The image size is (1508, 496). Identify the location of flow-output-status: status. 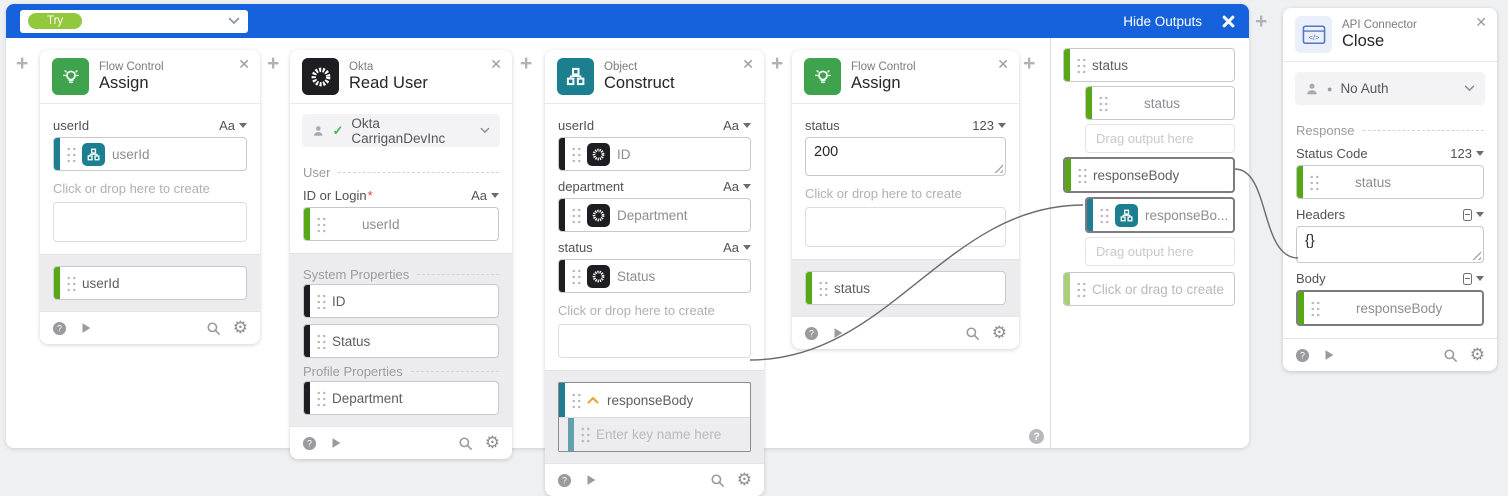
(1149, 65).